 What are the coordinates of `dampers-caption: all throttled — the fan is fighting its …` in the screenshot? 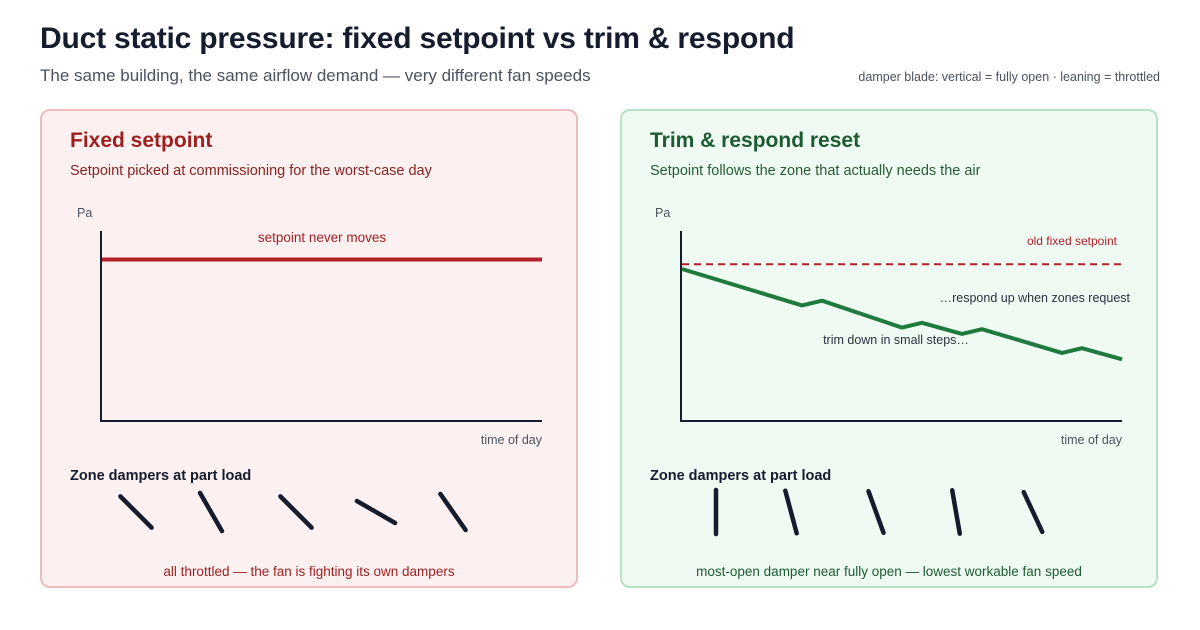 It's located at (309, 571).